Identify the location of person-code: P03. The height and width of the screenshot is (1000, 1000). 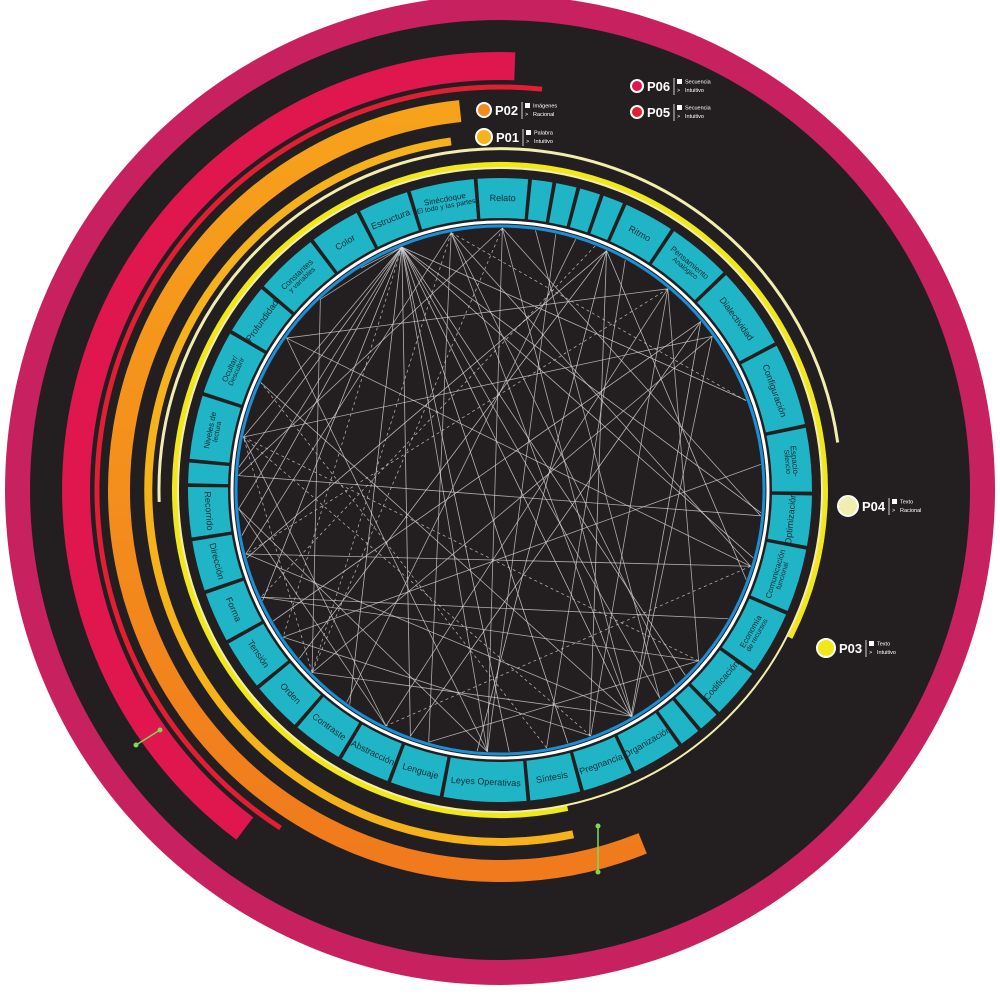
(850, 648).